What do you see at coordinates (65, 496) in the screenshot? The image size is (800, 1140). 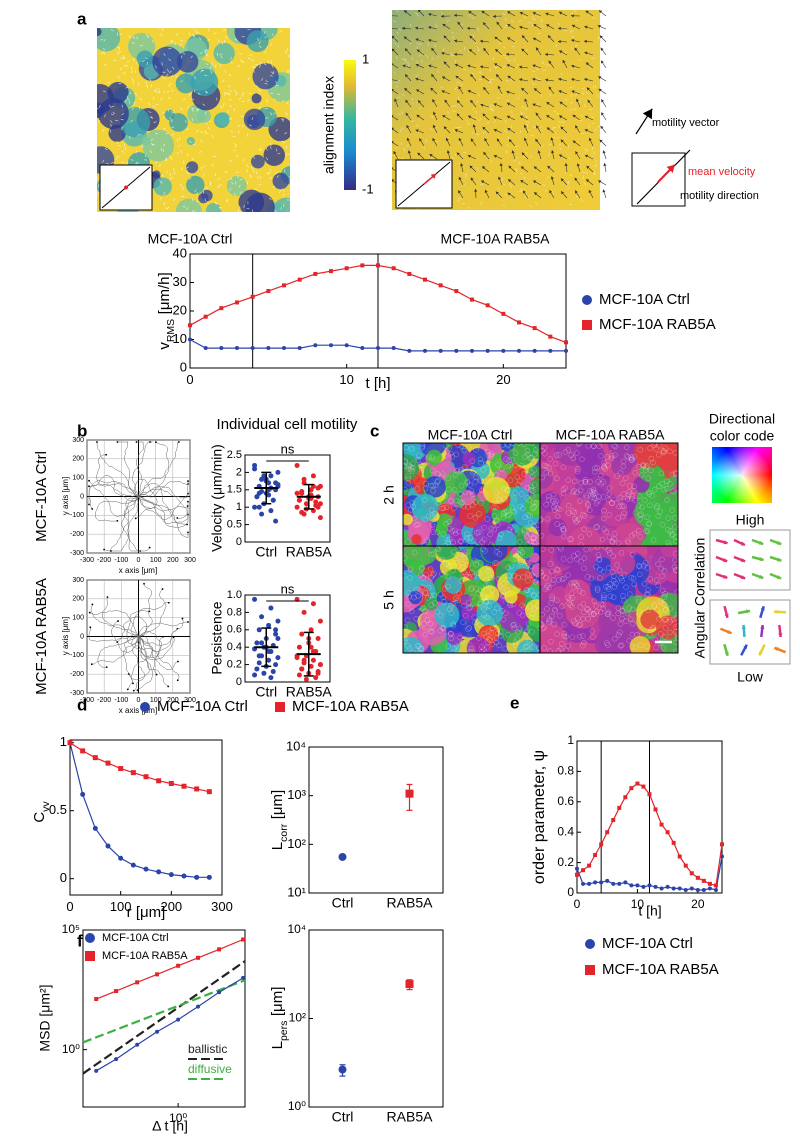 I see `axis-label: y axis [μm]` at bounding box center [65, 496].